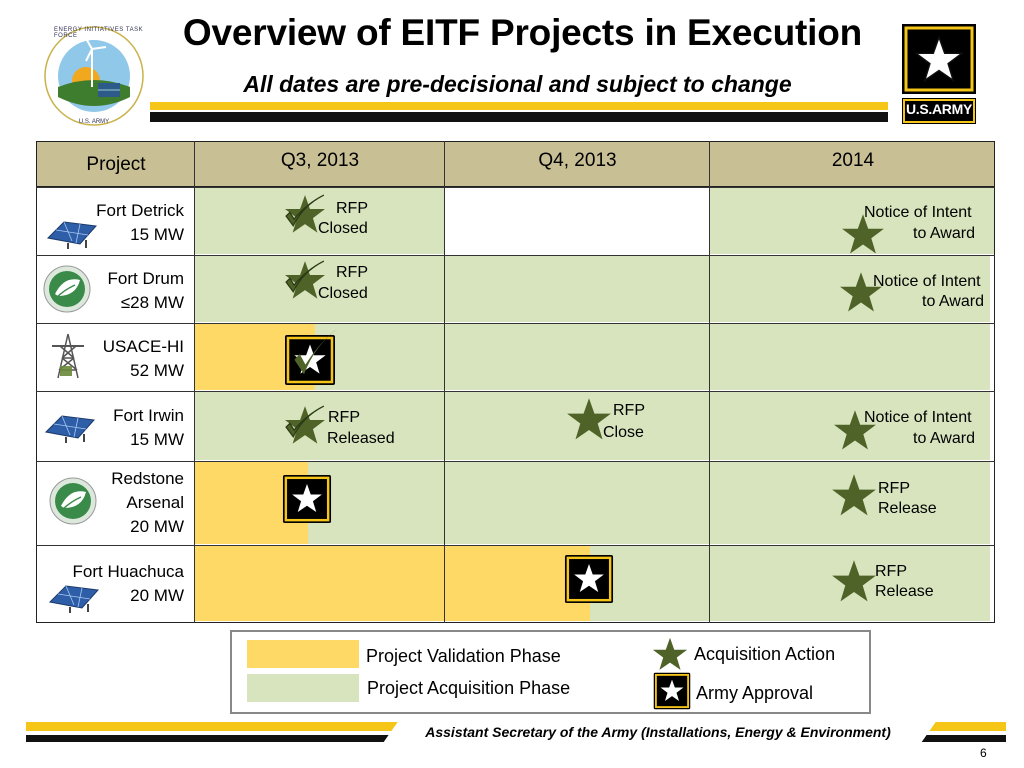  What do you see at coordinates (765, 654) in the screenshot?
I see `legend-action-label: Acquisition Action` at bounding box center [765, 654].